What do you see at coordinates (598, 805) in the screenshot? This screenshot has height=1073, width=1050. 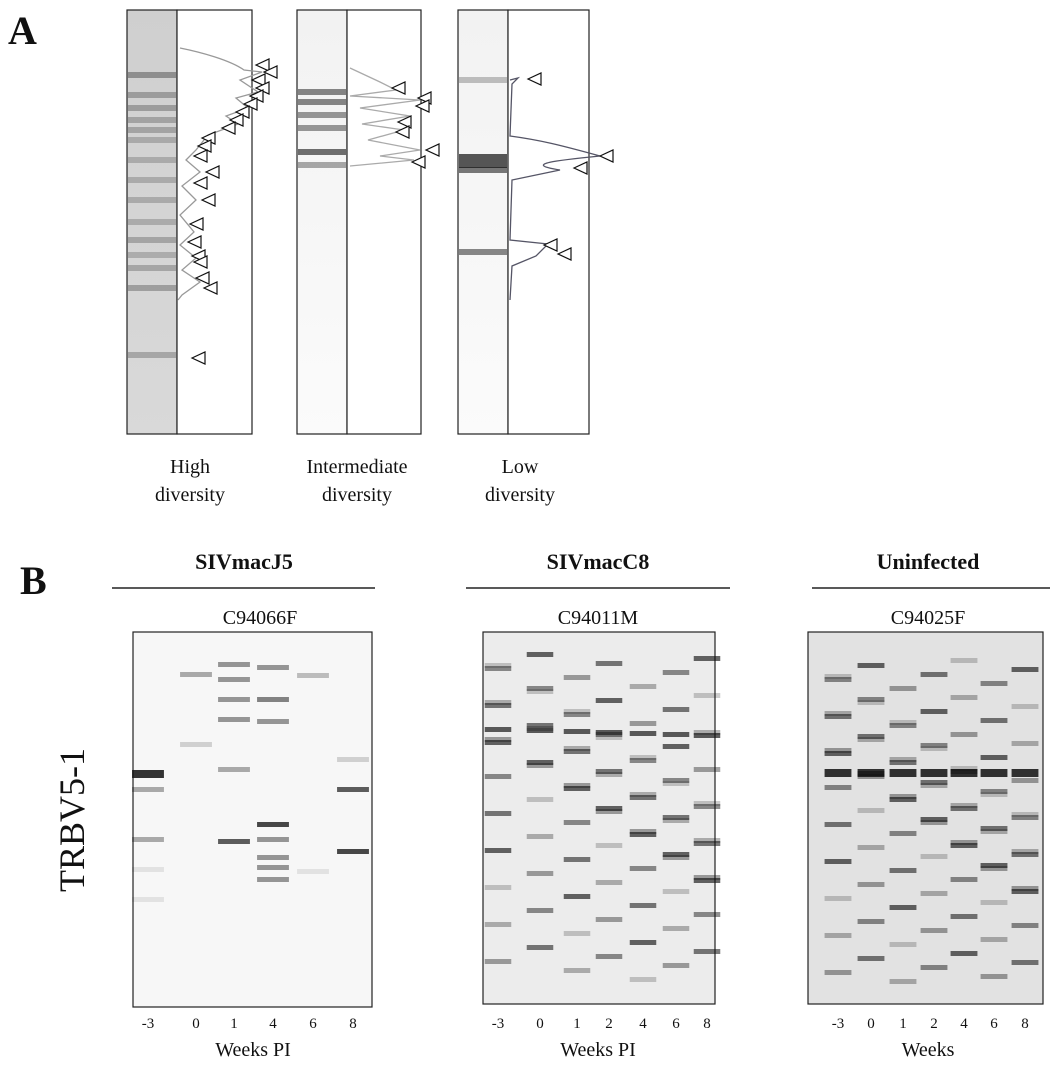 I see `gel-group: SIVmacC8 C94011M -3 0 1 2 4 6 8 Weeks PI` at bounding box center [598, 805].